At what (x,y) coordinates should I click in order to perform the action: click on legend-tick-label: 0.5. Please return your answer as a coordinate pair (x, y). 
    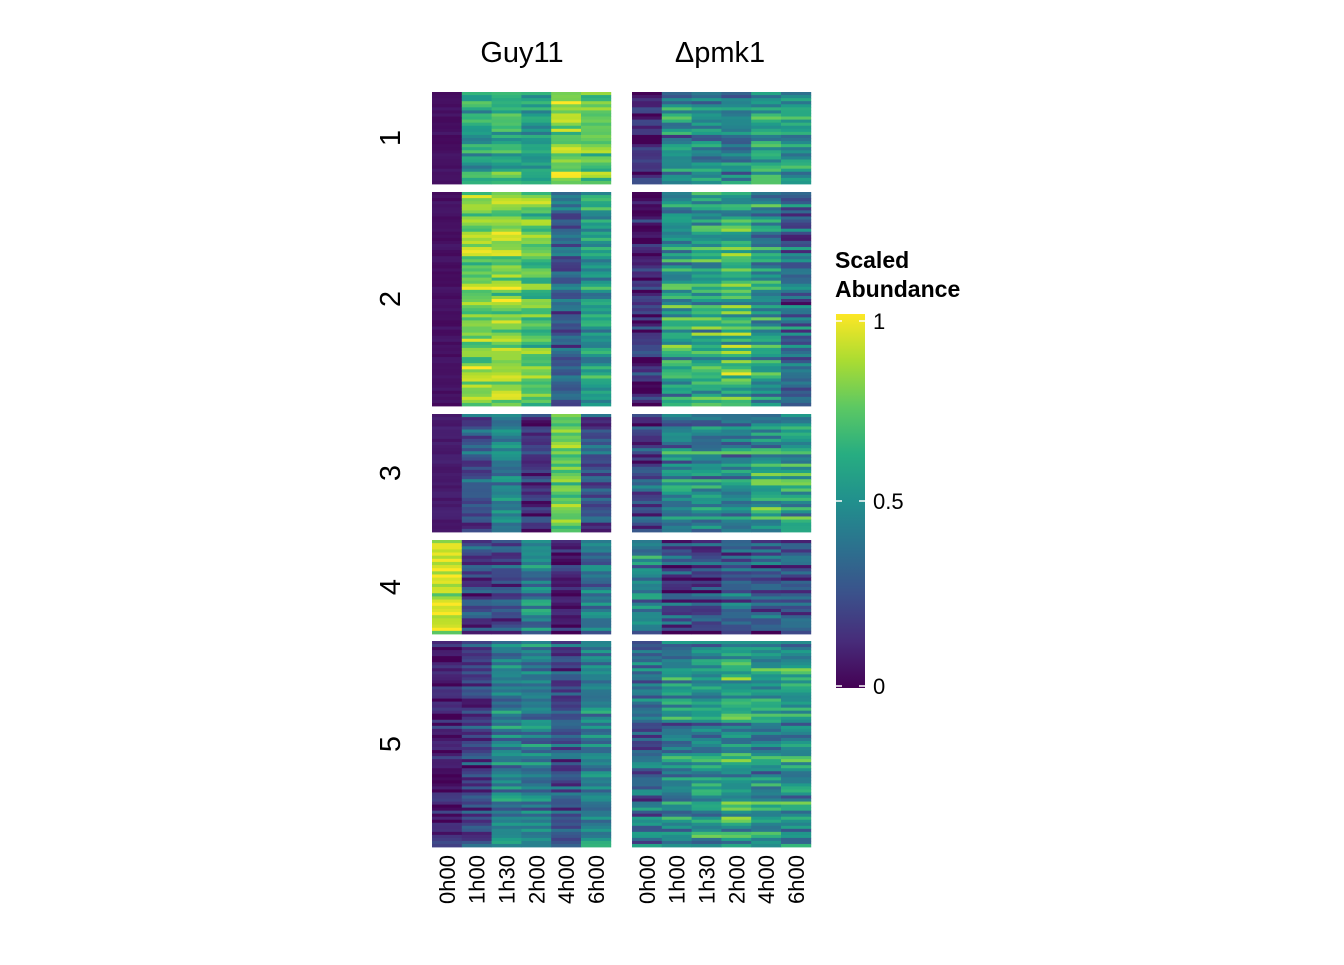
    Looking at the image, I should click on (888, 501).